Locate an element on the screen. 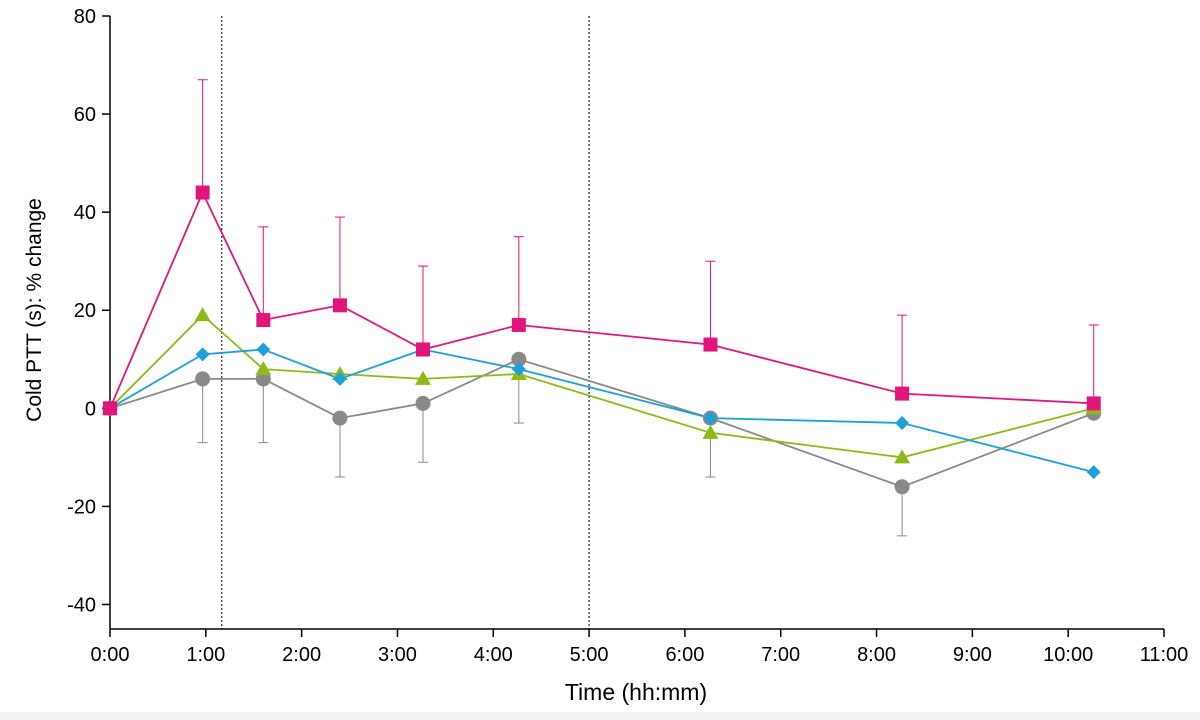 The image size is (1200, 720). x-tick-label-6: 6:00 is located at coordinates (684, 655).